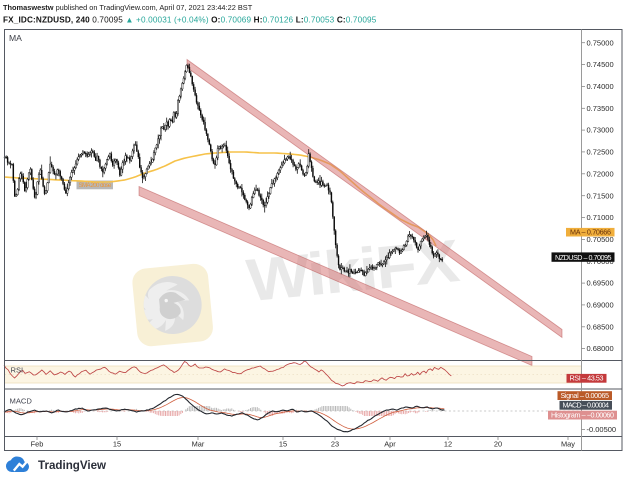 The image size is (625, 480). I want to click on svg-text: 0.68000, so click(600, 348).